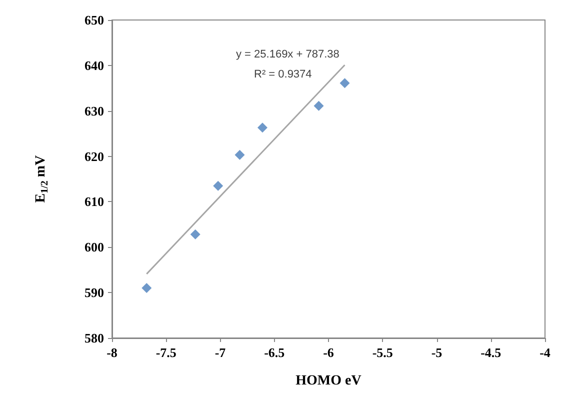  I want to click on annotation: R² = 0.9374, so click(283, 74).